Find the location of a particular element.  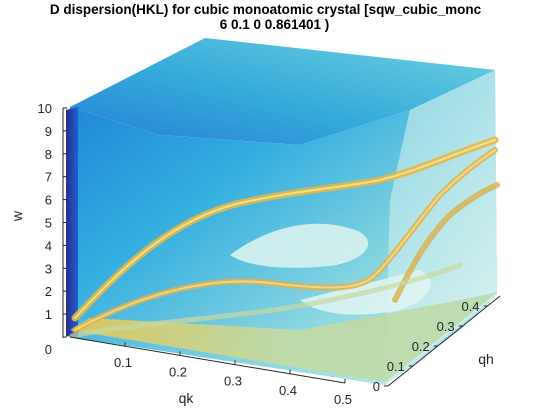

y-ticks: 0 0.1 0.2 0.3 0.4 is located at coordinates (430, 346).